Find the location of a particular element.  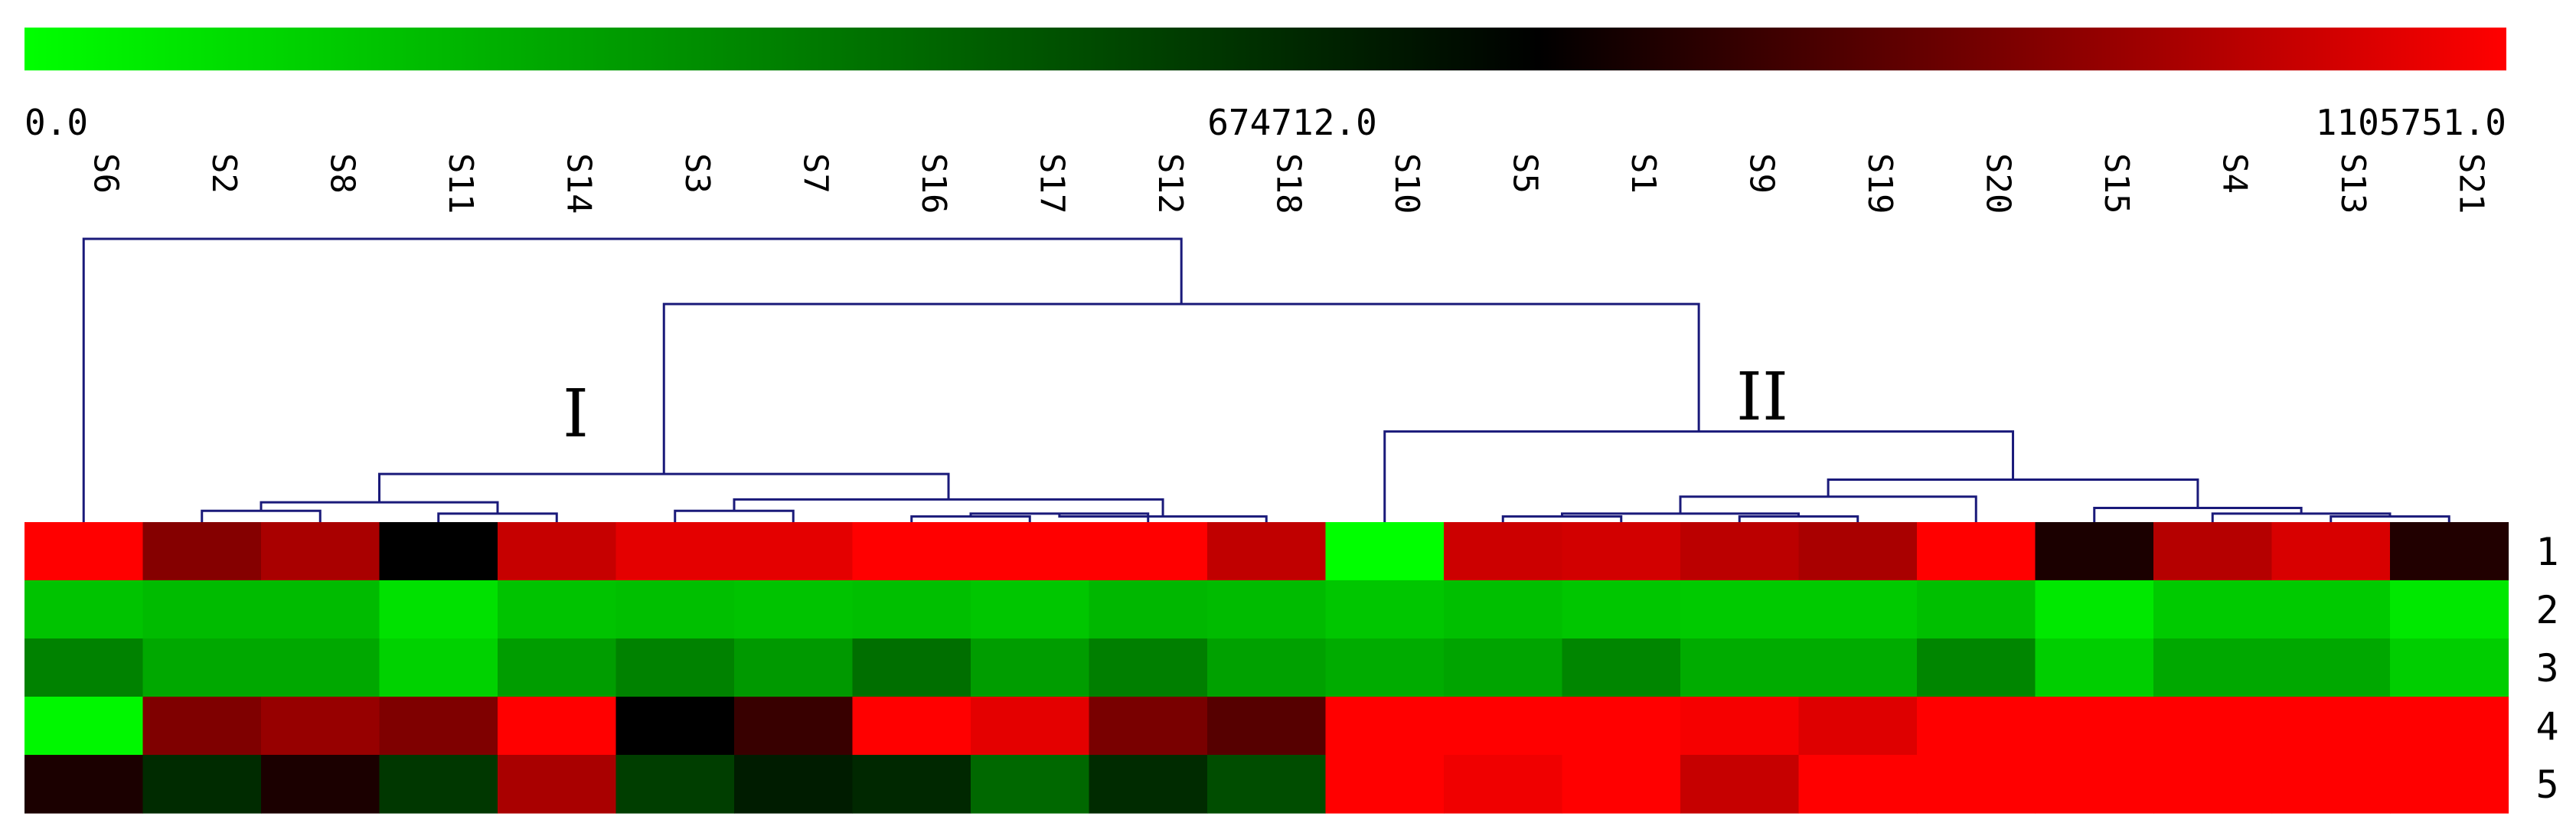

heatmap-cell-r5-s12 is located at coordinates (1148, 784).